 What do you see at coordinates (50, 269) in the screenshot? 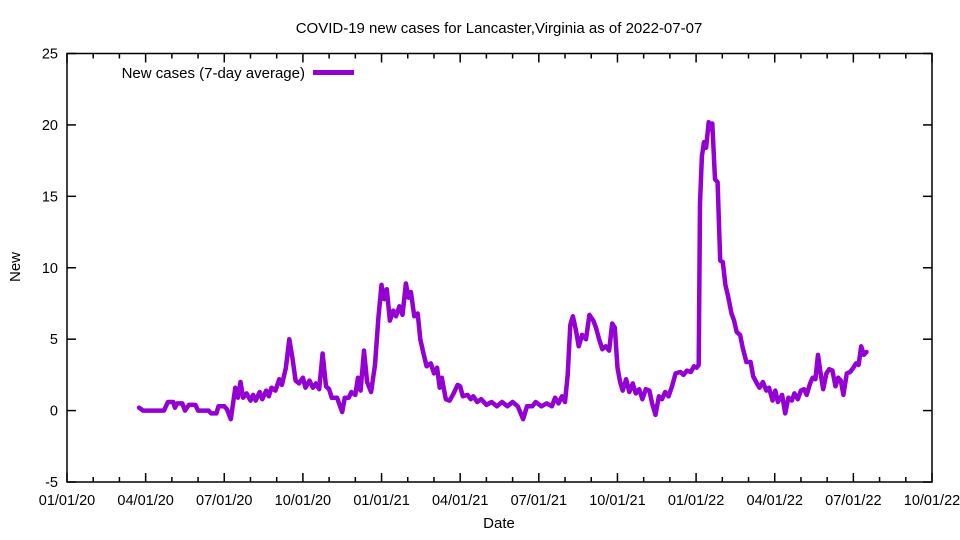
I see `y-tick-label: 10` at bounding box center [50, 269].